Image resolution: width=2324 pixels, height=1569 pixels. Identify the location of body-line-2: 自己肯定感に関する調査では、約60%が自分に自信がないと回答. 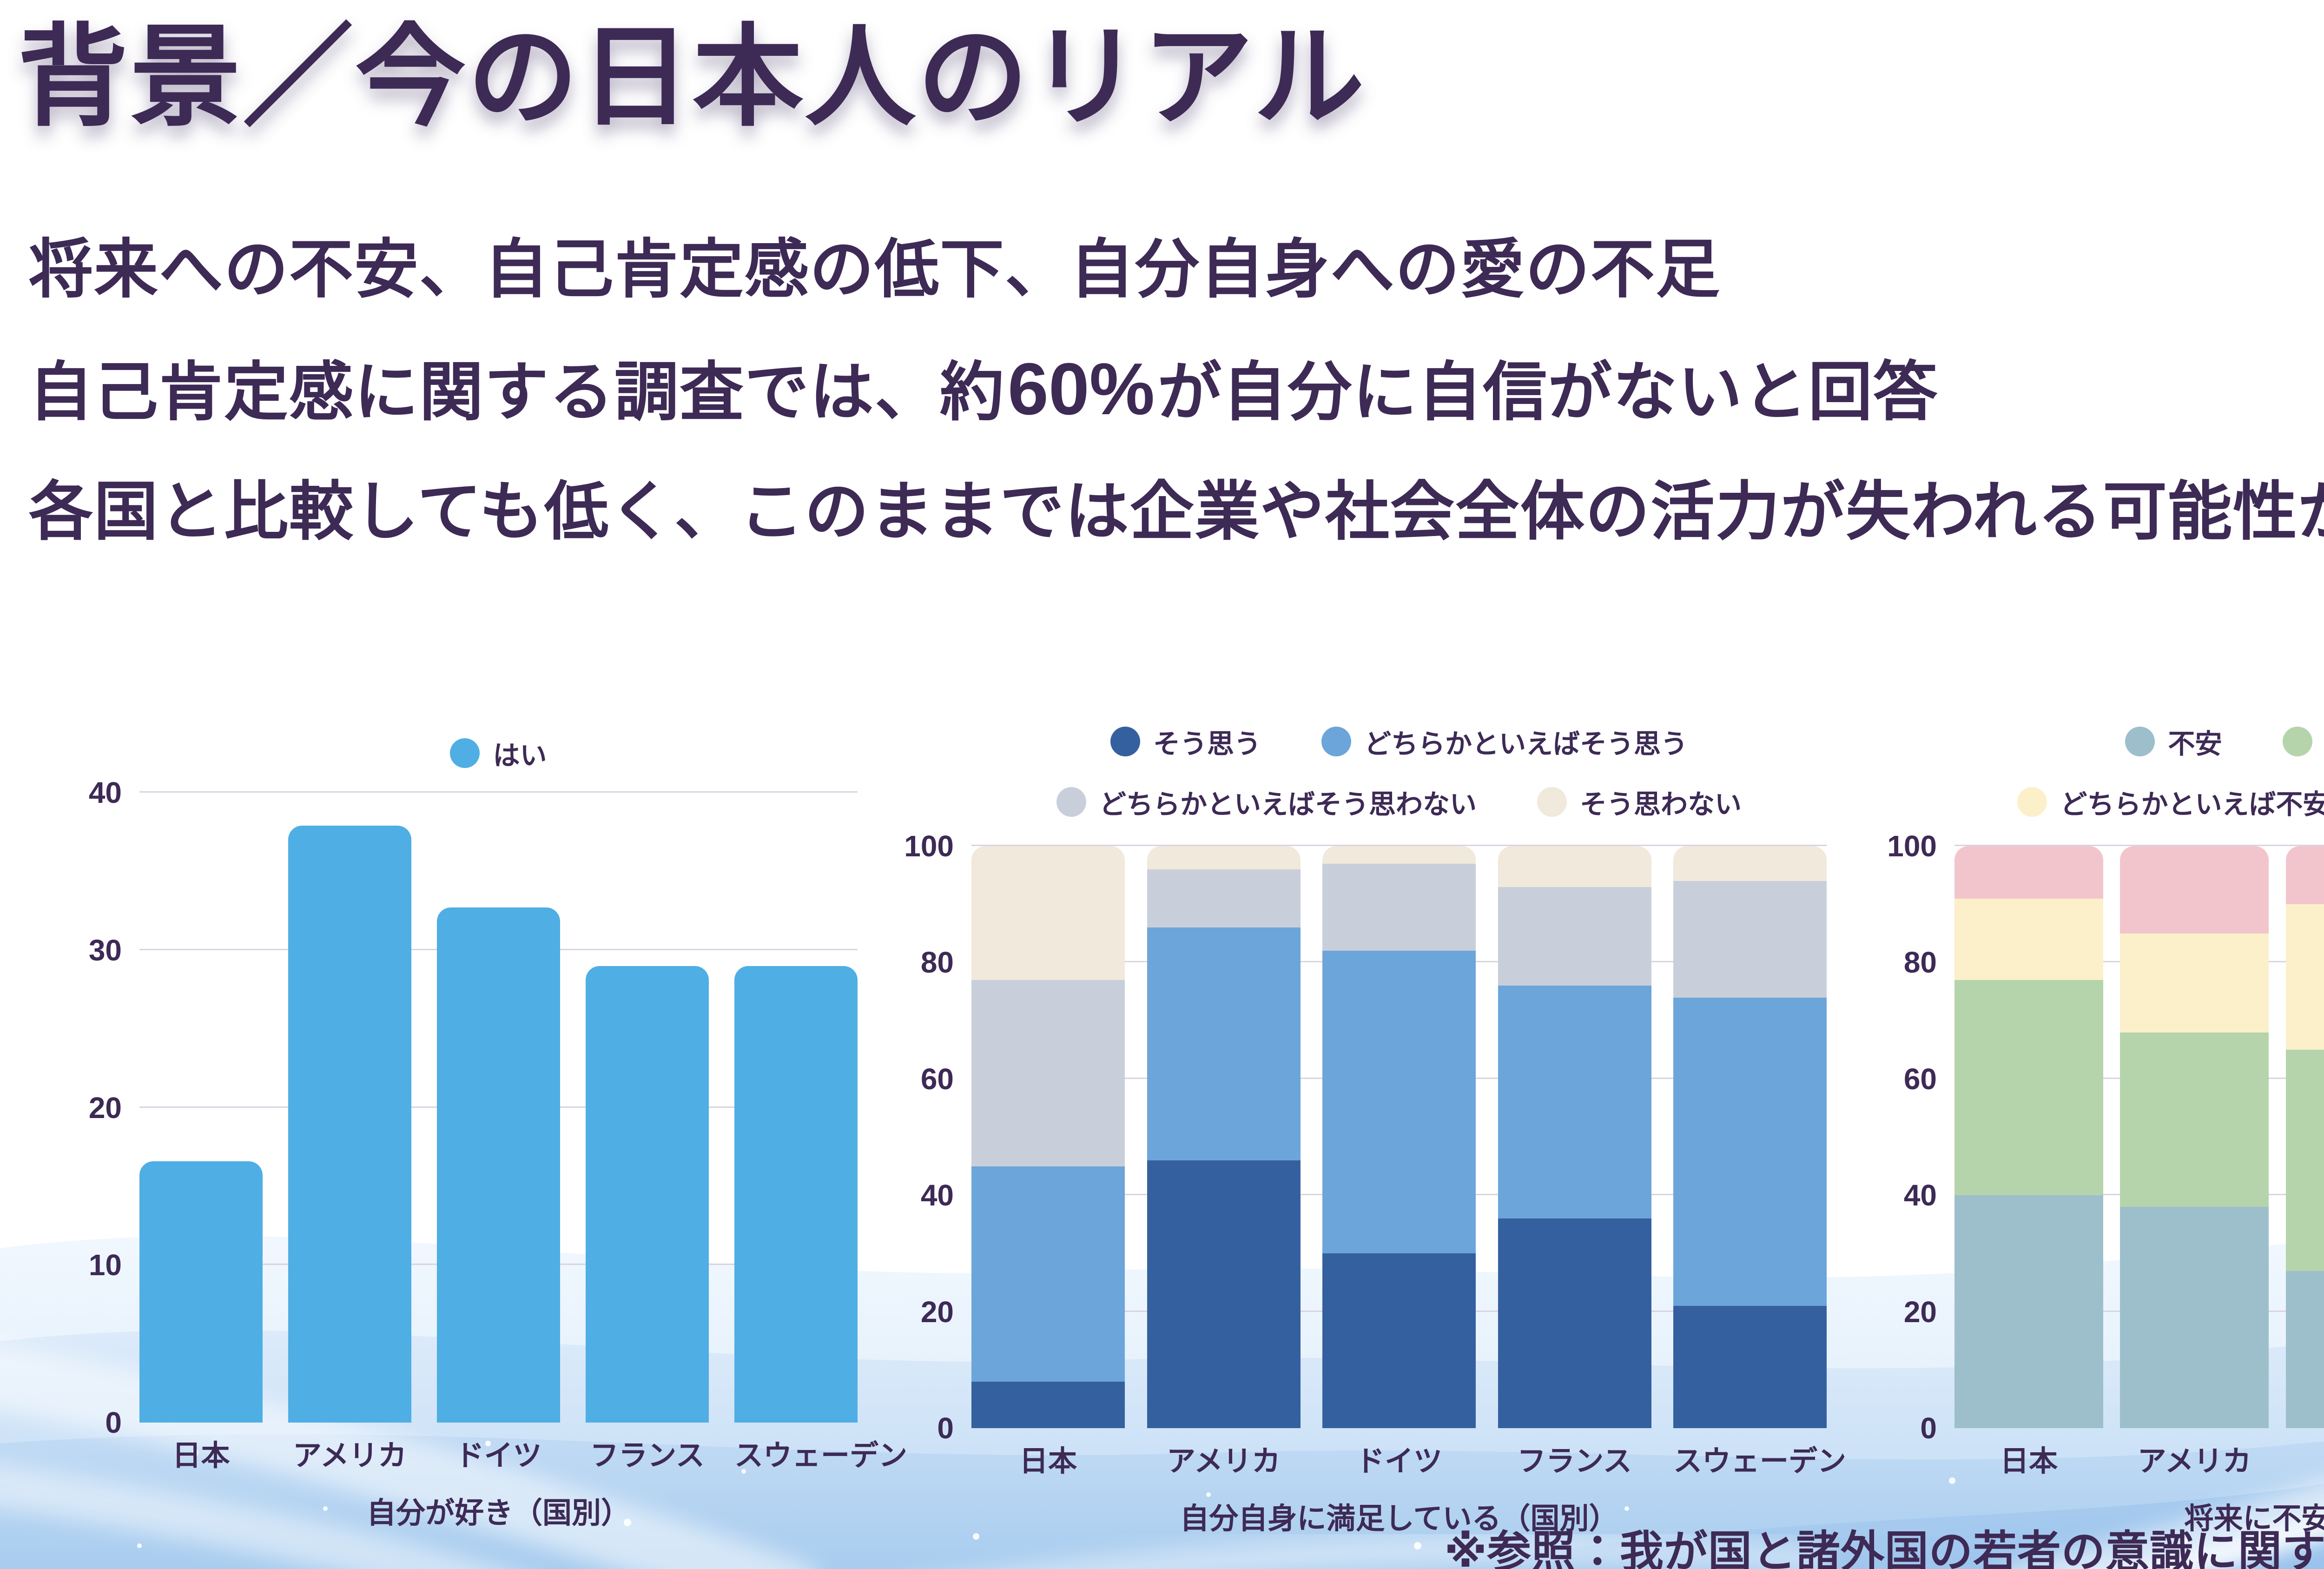
(1176, 391).